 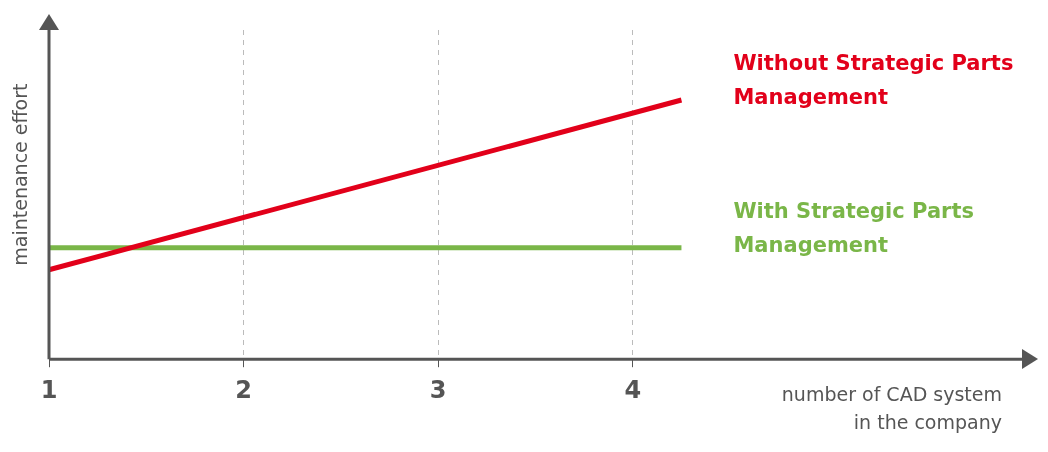 I want to click on text: With Strategic Parts Management, so click(x=853, y=227).